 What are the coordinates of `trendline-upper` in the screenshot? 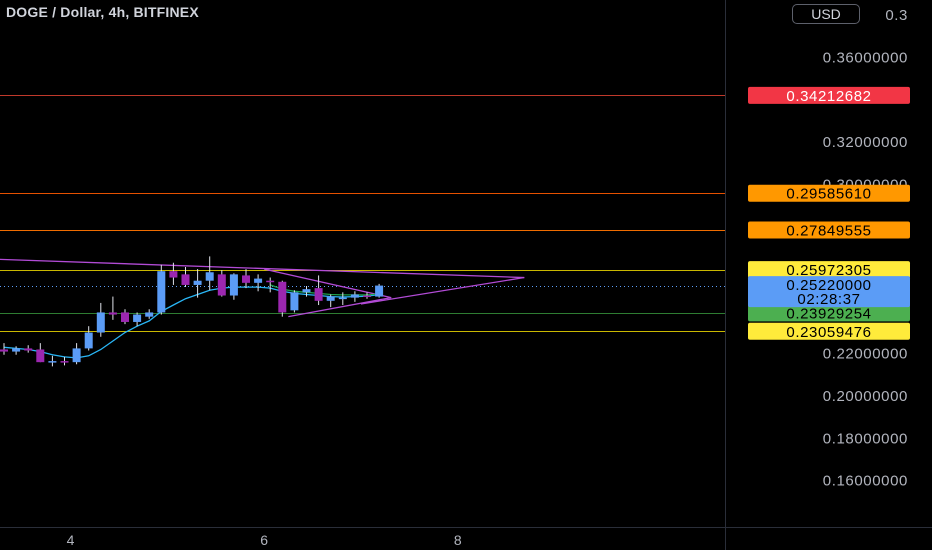 It's located at (262, 268).